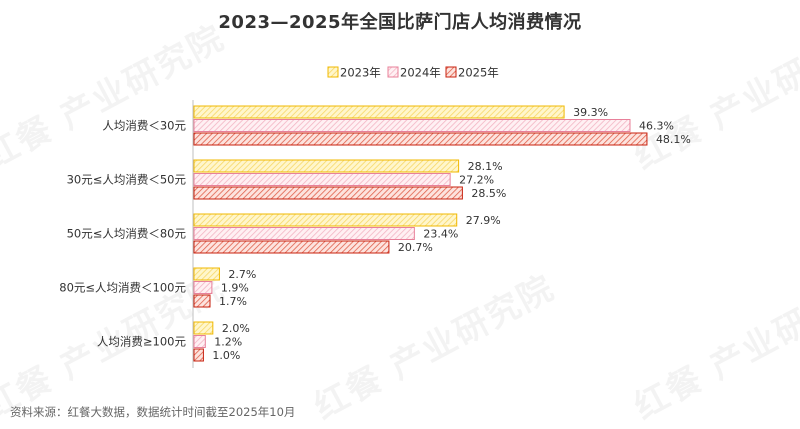  What do you see at coordinates (488, 193) in the screenshot?
I see `data-label: 28.5%` at bounding box center [488, 193].